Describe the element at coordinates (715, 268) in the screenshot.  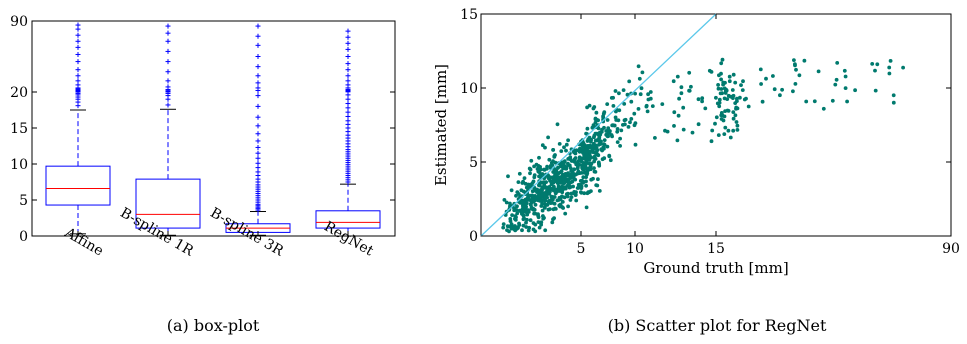
I see `scatter-x-axis-label: Ground truth [mm]` at that location.